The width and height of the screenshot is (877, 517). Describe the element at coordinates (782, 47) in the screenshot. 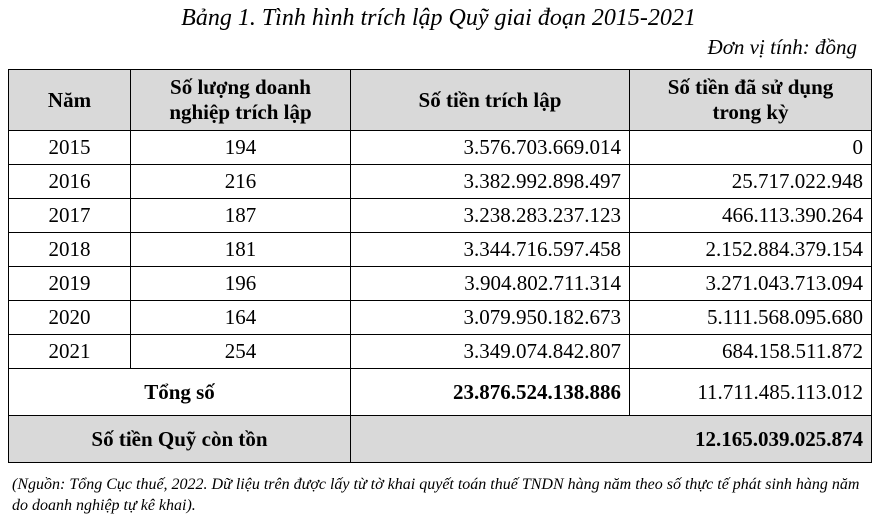

I see `unit-label: Đơn vị tính: đồng` at that location.